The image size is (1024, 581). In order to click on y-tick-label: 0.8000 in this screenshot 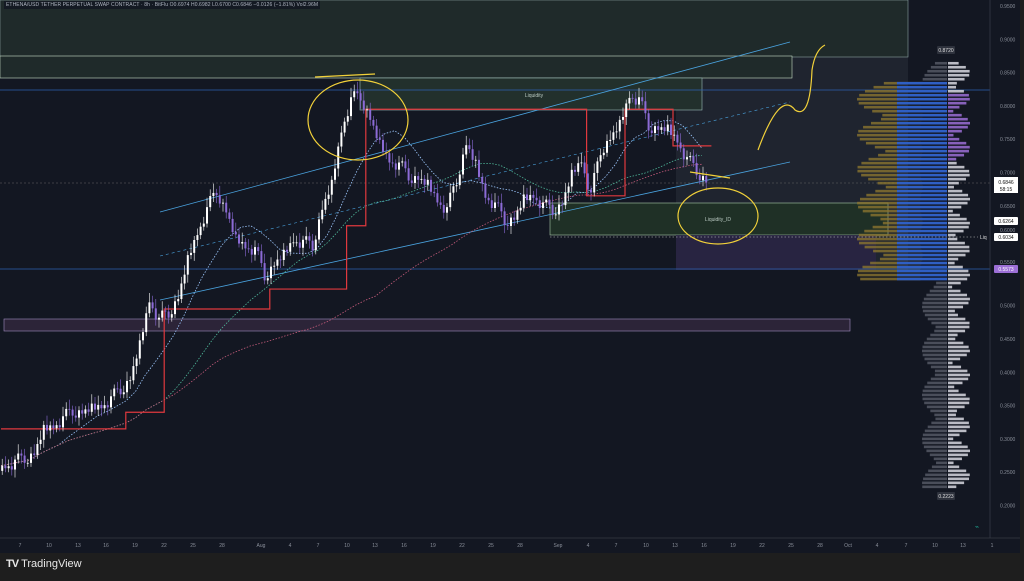, I will do `click(1008, 107)`.